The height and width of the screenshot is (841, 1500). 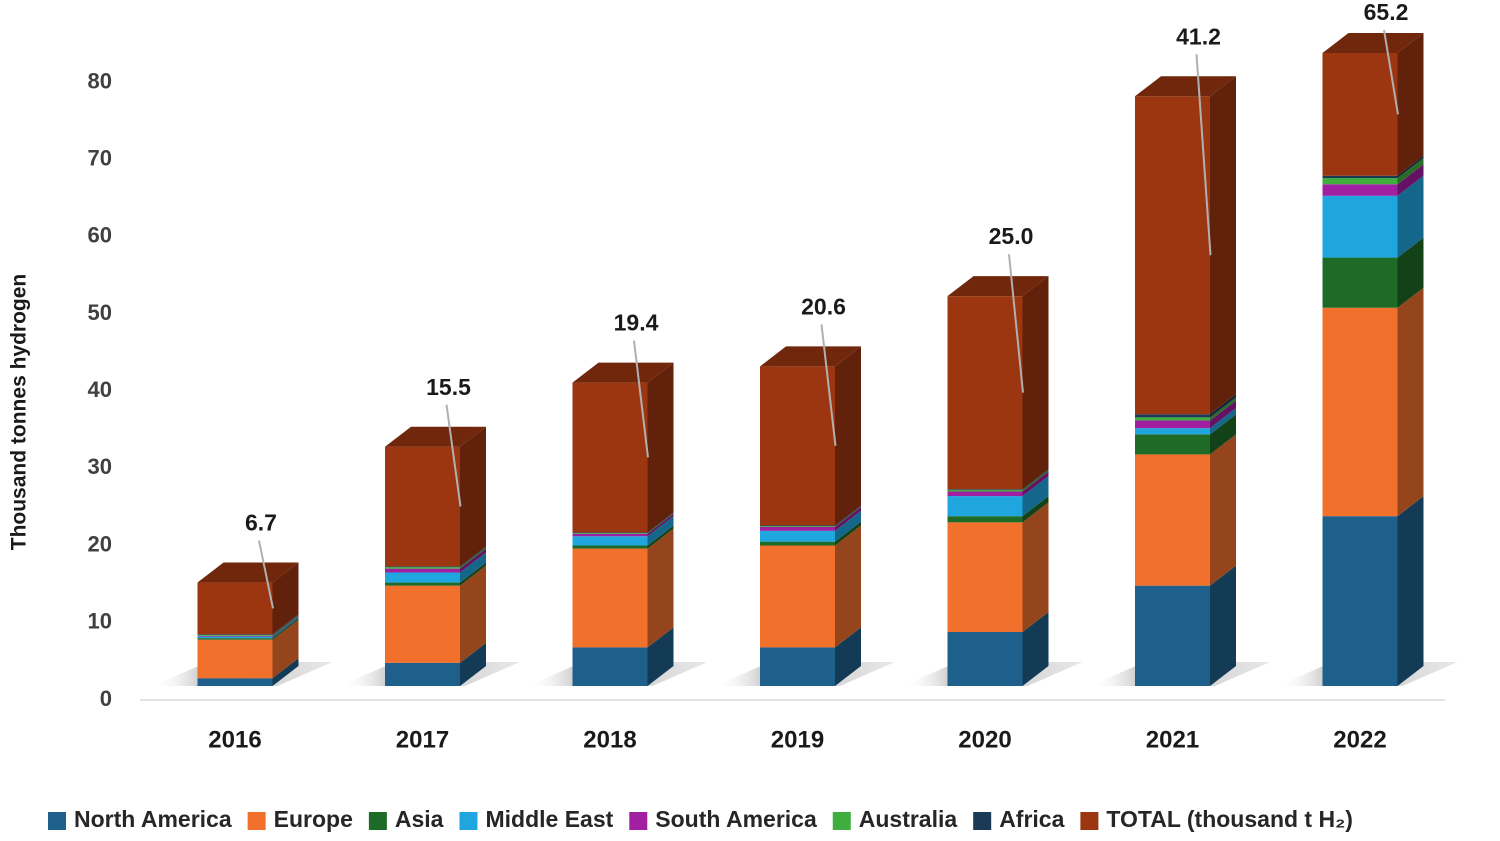 What do you see at coordinates (1229, 819) in the screenshot?
I see `legend-label: TOTAL (thousand t H₂)` at bounding box center [1229, 819].